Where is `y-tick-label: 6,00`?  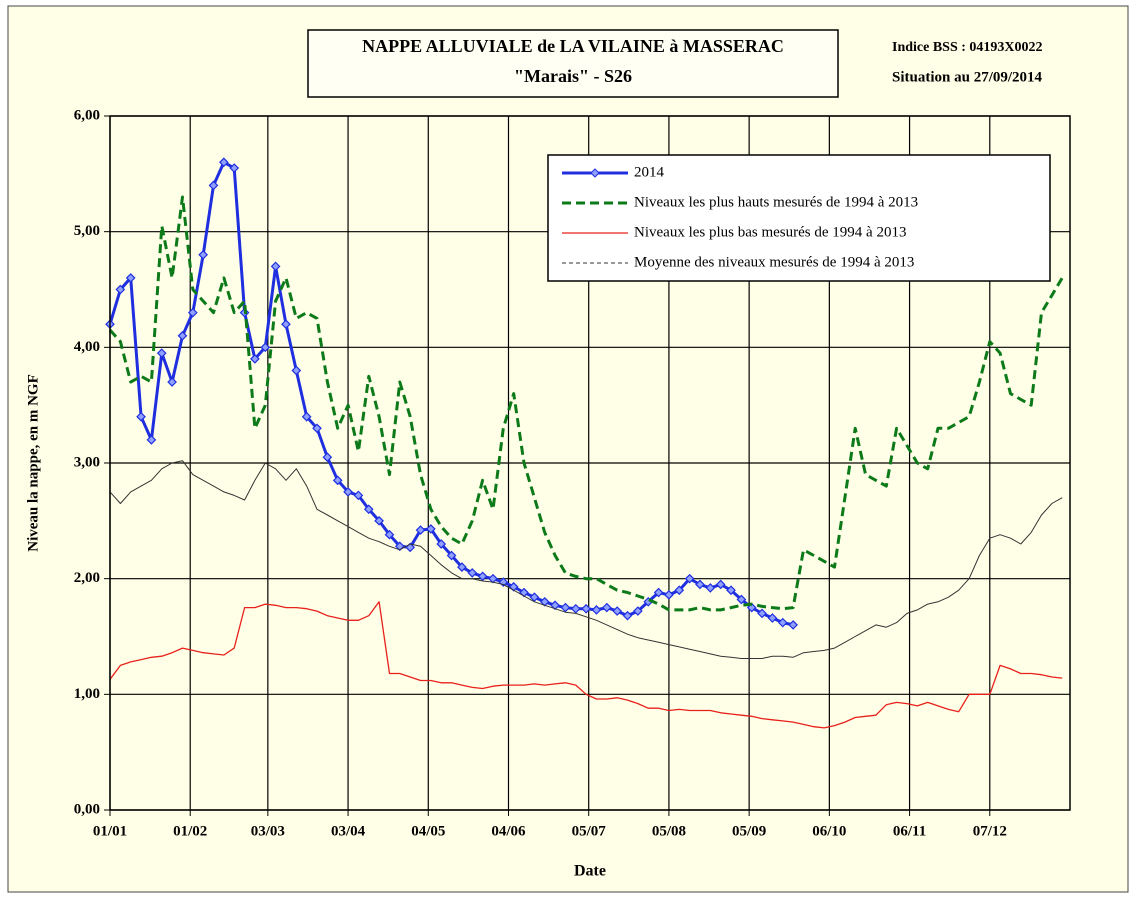
y-tick-label: 6,00 is located at coordinates (87, 115).